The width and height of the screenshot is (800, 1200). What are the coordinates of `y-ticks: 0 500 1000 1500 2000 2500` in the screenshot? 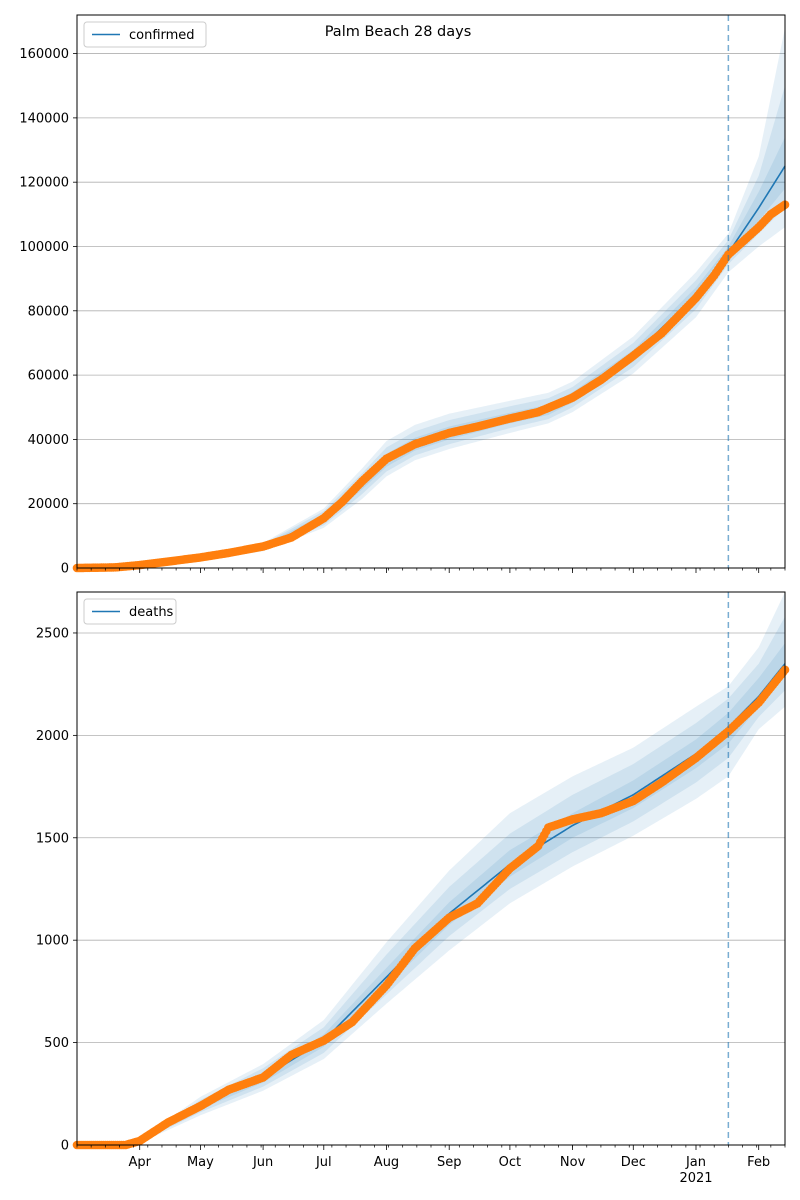 It's located at (56, 890).